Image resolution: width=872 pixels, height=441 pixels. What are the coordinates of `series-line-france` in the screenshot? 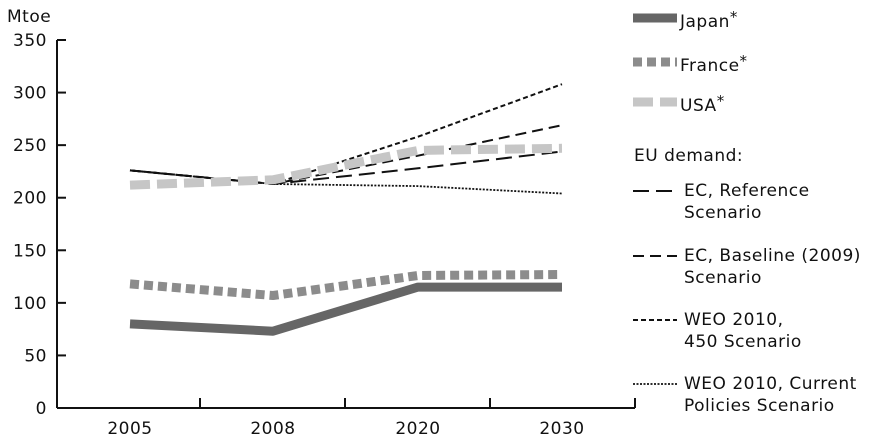 It's located at (346, 285).